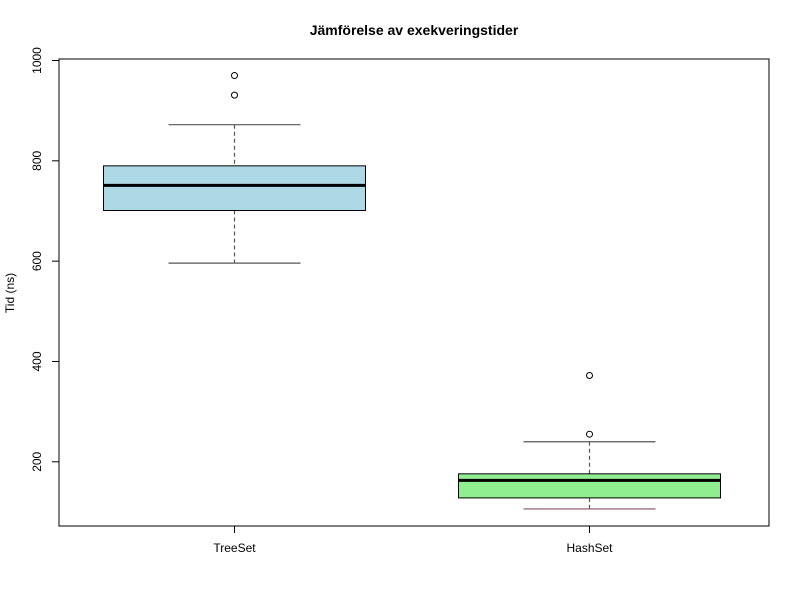  I want to click on x-axis: TreeSet HashSet, so click(413, 540).